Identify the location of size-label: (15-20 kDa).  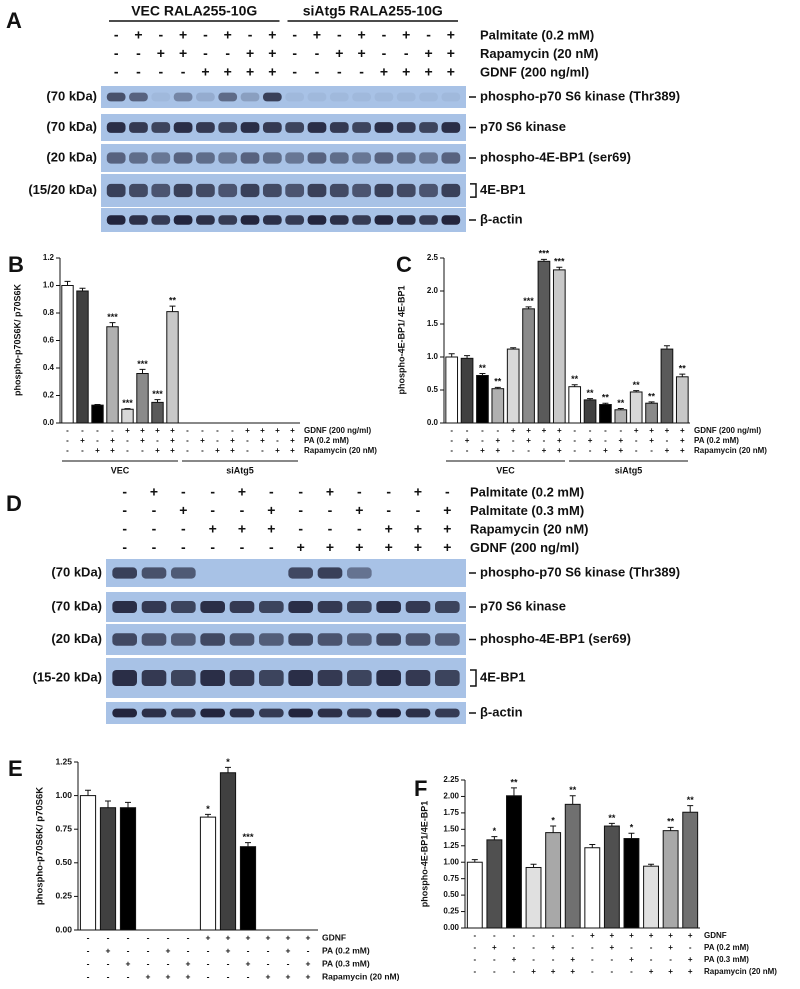
(67, 676).